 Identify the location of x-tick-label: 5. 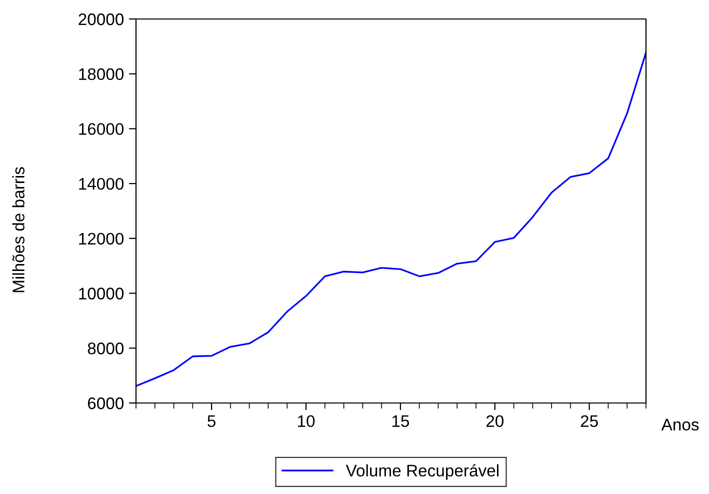
(212, 421).